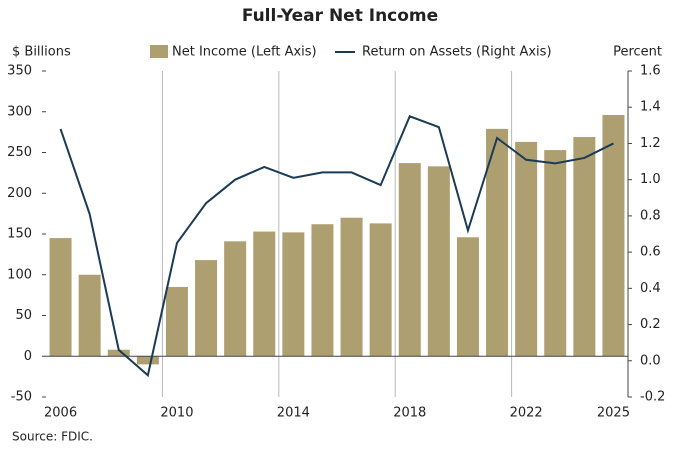 This screenshot has width=680, height=449. What do you see at coordinates (244, 52) in the screenshot?
I see `legend-label: Net Income (Left Axis)` at bounding box center [244, 52].